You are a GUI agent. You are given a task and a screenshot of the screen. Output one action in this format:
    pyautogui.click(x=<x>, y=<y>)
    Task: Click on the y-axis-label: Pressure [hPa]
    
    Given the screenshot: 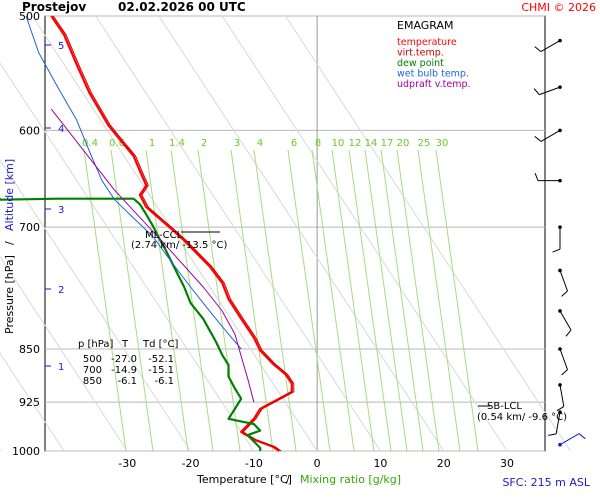 What is the action you would take?
    pyautogui.click(x=9, y=294)
    